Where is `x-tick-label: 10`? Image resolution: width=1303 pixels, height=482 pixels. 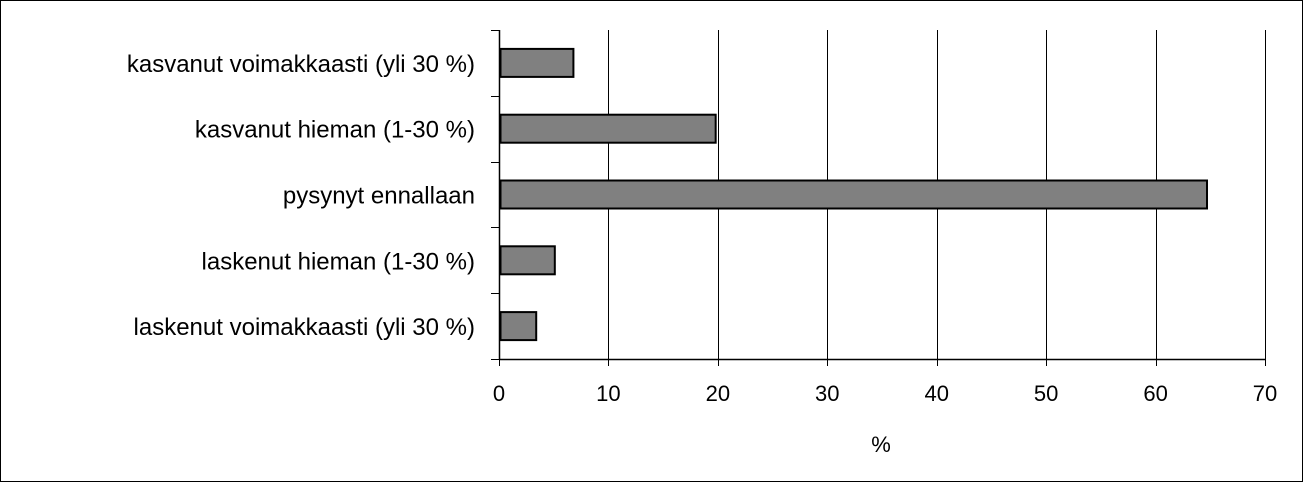
x-tick-label: 10 is located at coordinates (608, 393).